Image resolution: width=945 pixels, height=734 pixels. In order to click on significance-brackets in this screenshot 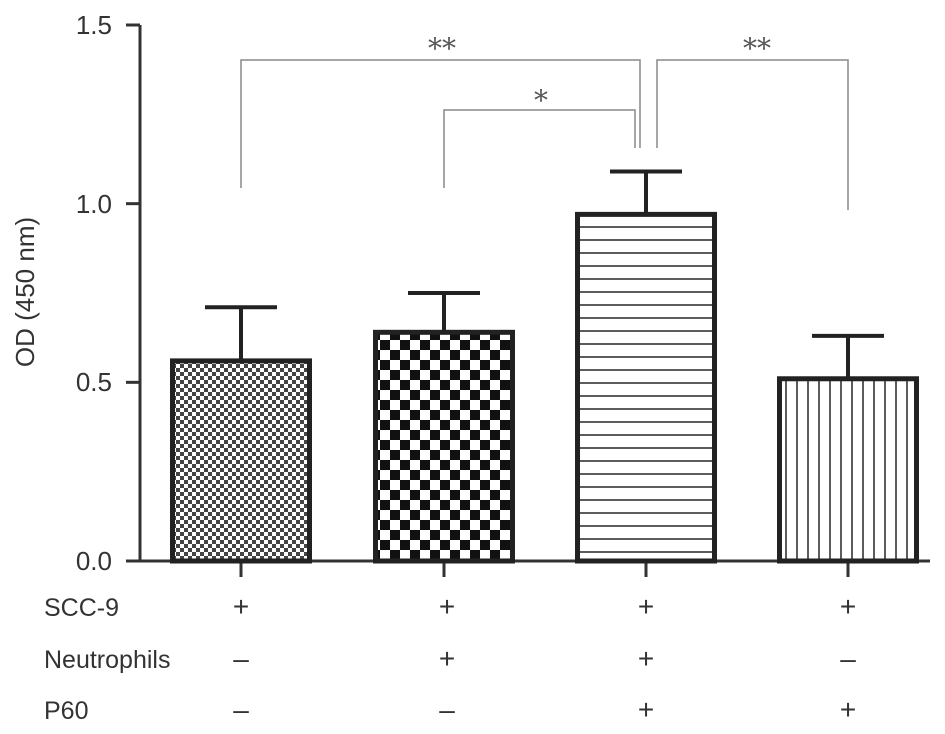, I will do `click(544, 134)`.